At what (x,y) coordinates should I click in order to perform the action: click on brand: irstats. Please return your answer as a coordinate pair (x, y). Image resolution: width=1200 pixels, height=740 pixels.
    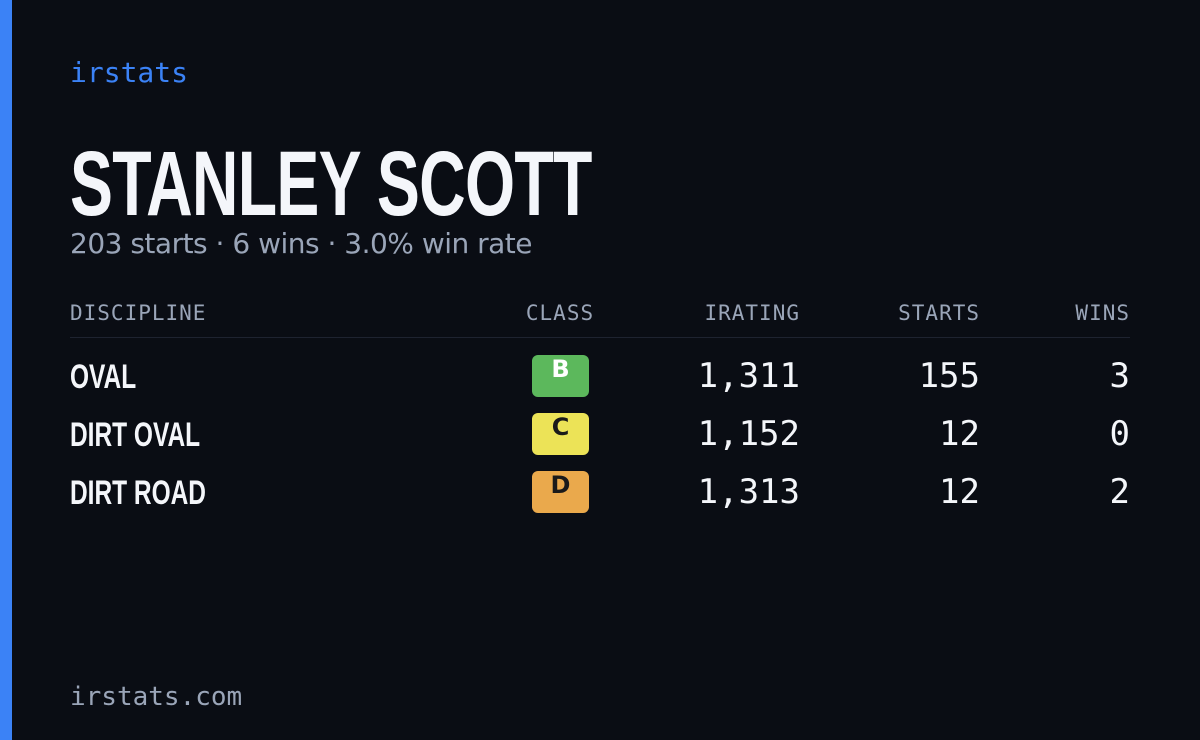
    Looking at the image, I should click on (129, 72).